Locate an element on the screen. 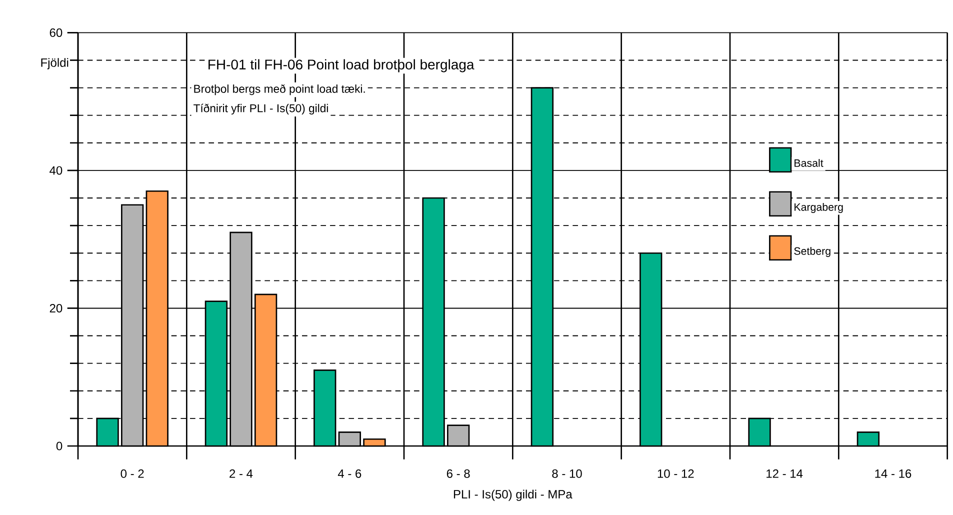 Image resolution: width=953 pixels, height=515 pixels. x-tick-label: 0 - 2 is located at coordinates (132, 473).